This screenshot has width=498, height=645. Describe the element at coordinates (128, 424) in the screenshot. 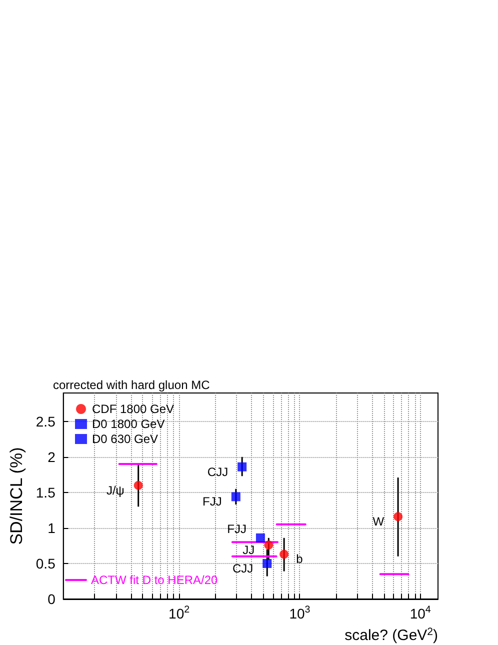

I see `legend-label: D0 1800 GeV` at that location.